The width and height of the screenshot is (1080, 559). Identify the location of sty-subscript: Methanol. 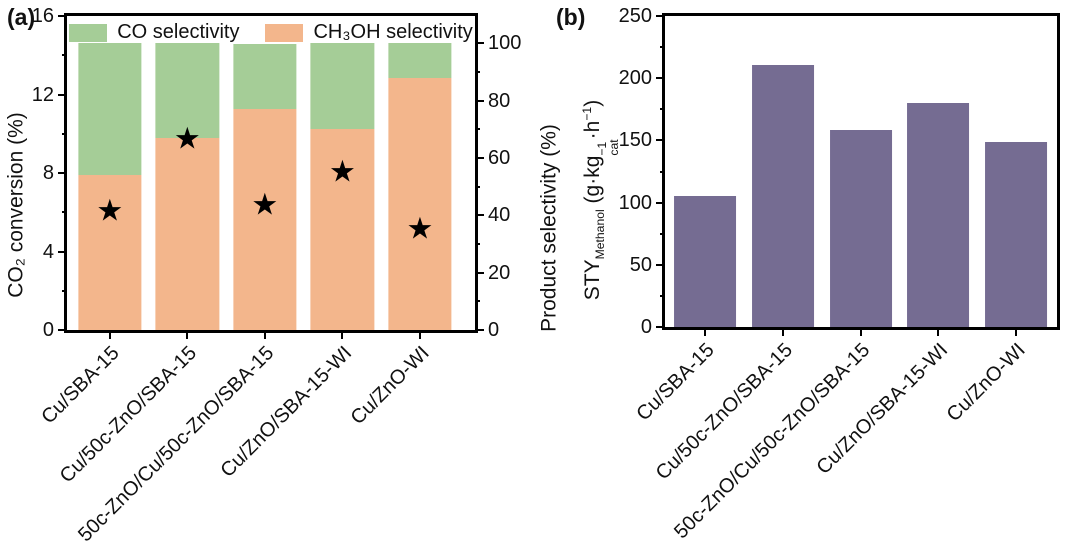
(600, 234).